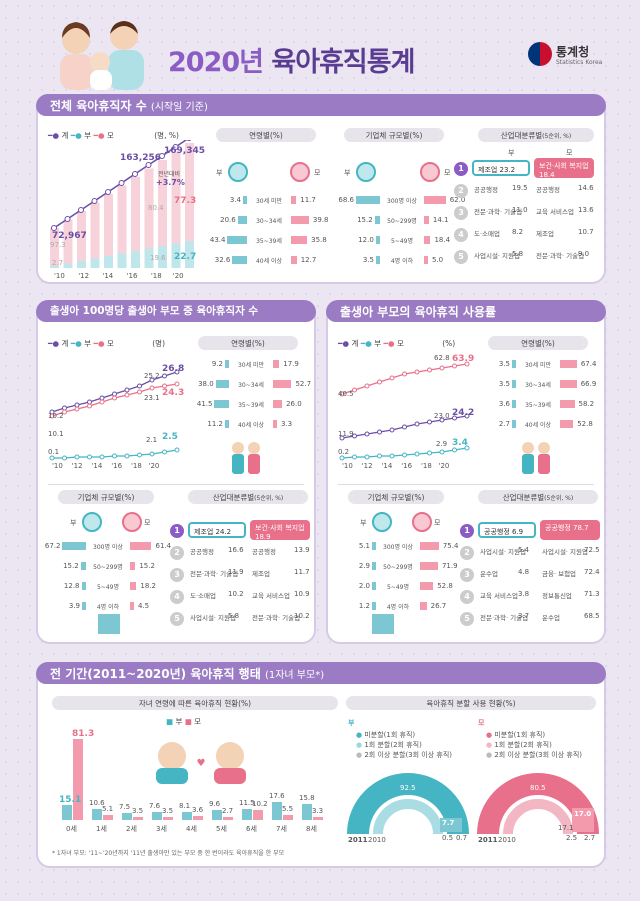 The image size is (640, 901). I want to click on label-2020-total: 169,345, so click(184, 151).